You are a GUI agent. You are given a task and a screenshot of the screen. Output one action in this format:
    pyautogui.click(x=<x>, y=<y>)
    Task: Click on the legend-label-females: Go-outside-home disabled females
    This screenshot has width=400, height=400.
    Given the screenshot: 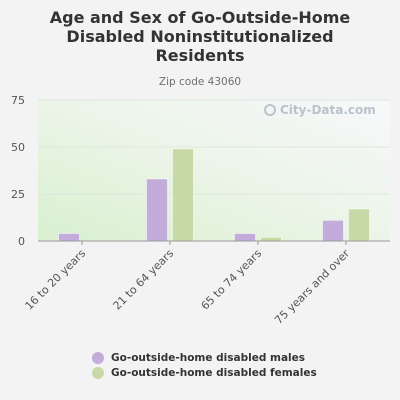 What is the action you would take?
    pyautogui.click(x=214, y=372)
    